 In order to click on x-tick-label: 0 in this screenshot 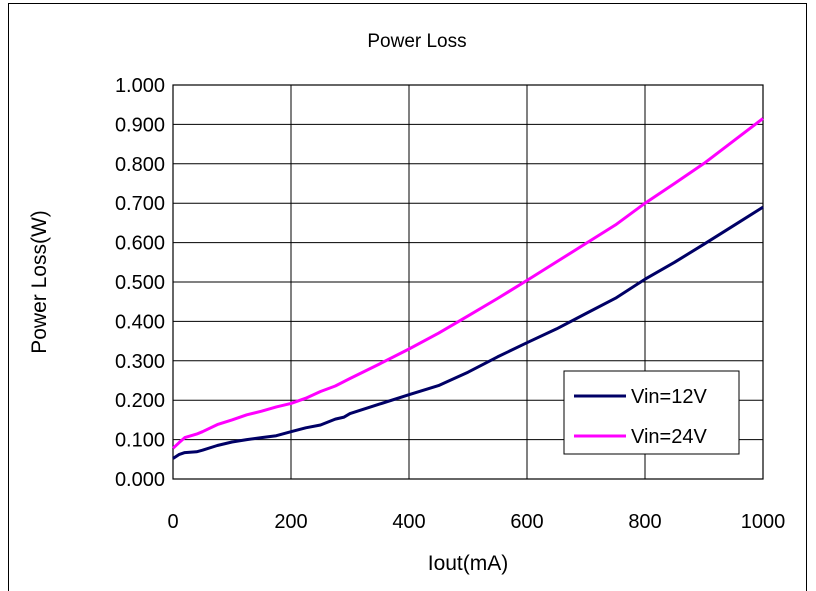, I will do `click(172, 522)`.